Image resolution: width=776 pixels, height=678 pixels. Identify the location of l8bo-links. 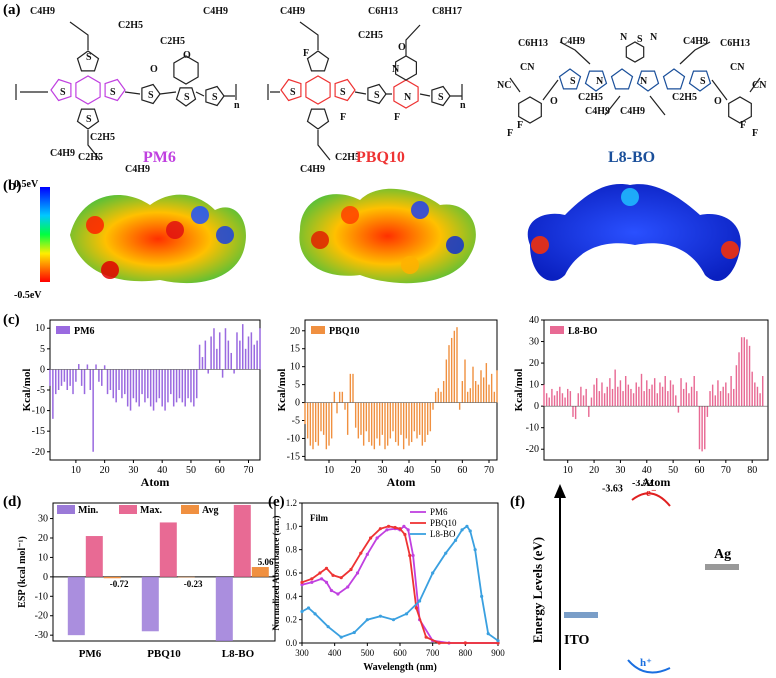
(635, 89).